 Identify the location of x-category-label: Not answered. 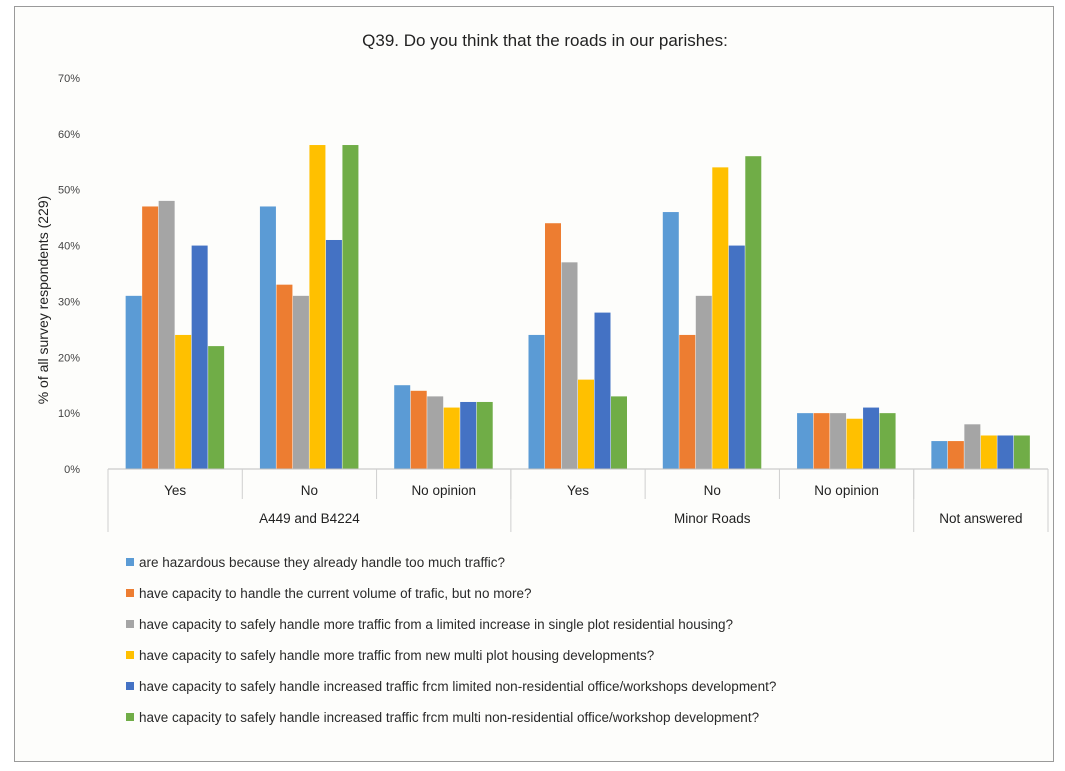
(980, 518).